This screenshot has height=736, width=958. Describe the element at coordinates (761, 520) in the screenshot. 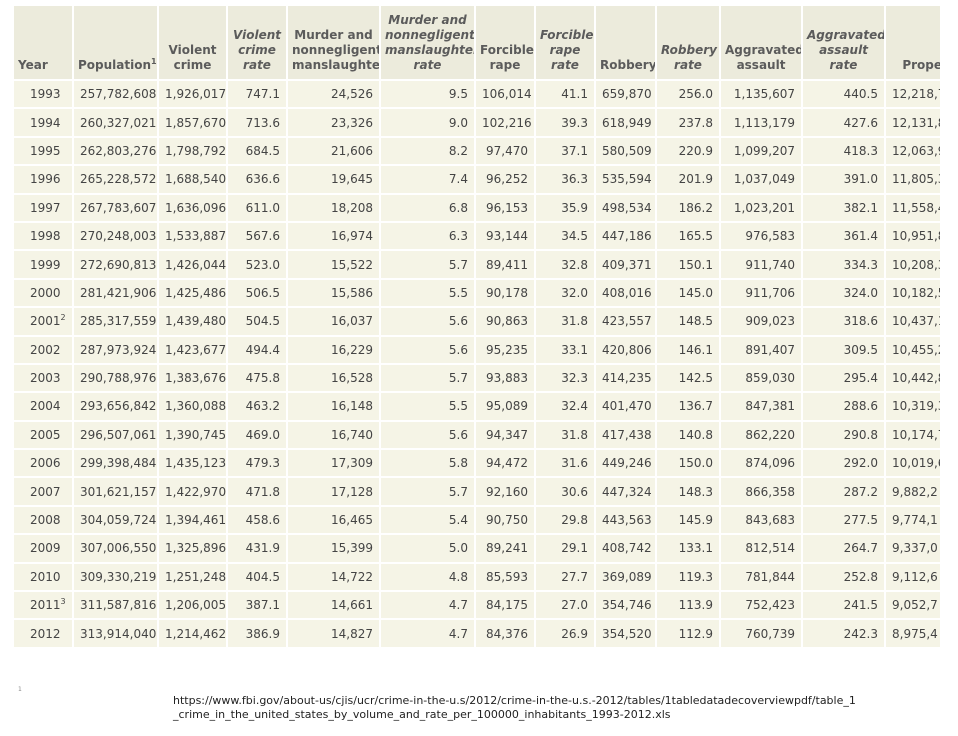

I see `cell: 843,683` at that location.